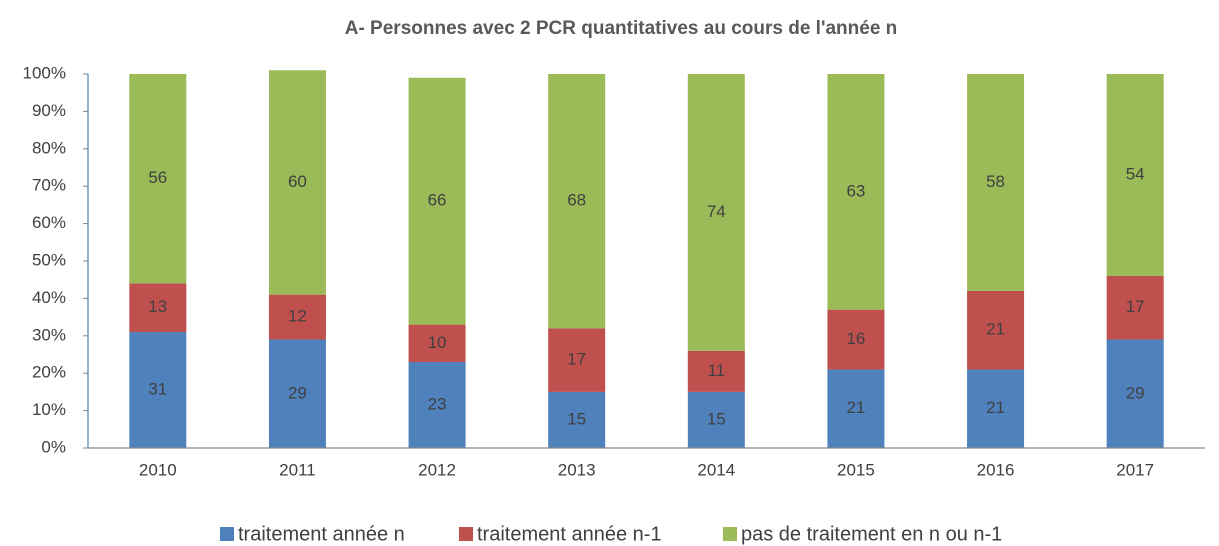  I want to click on data-label: 66, so click(437, 200).